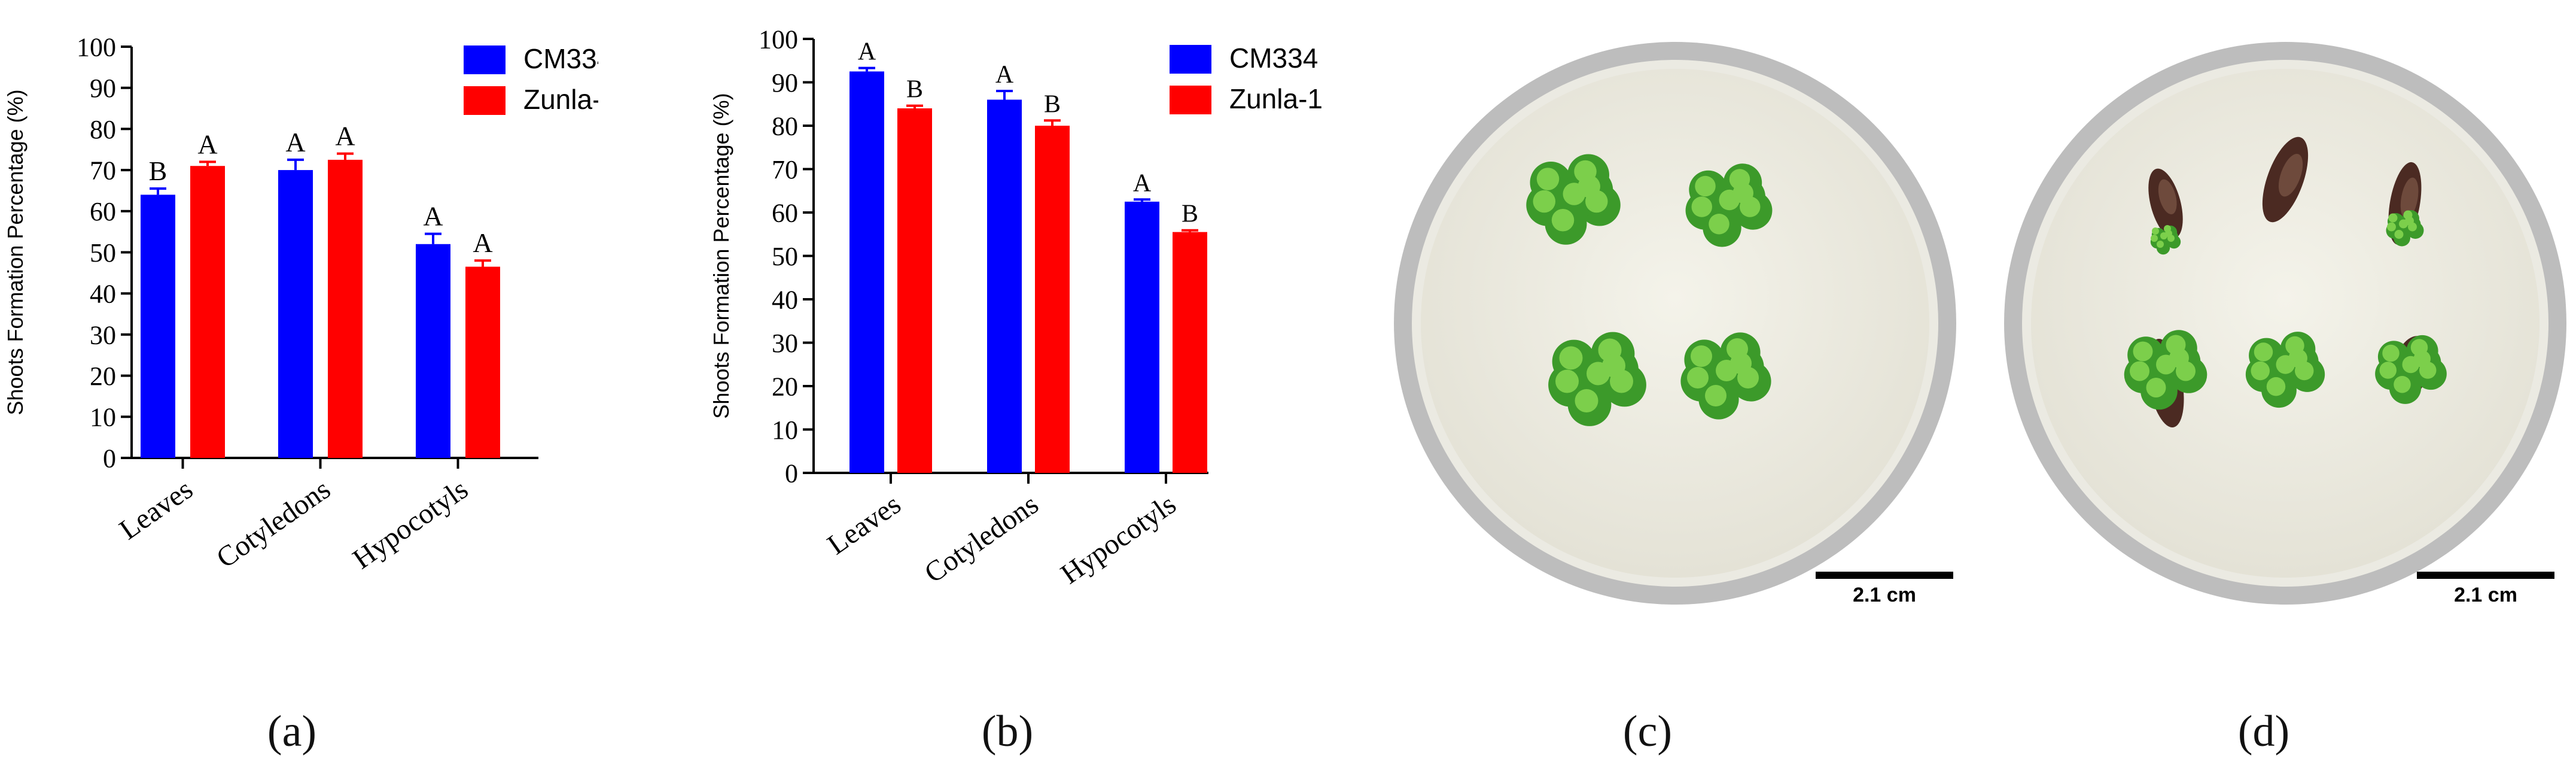  Describe the element at coordinates (103, 376) in the screenshot. I see `y-tick-label: 20` at that location.